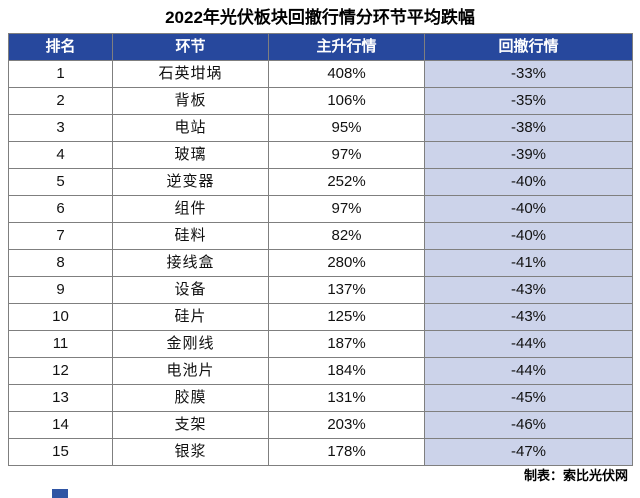 The width and height of the screenshot is (640, 498). What do you see at coordinates (60, 101) in the screenshot?
I see `rank-cell: 2` at bounding box center [60, 101].